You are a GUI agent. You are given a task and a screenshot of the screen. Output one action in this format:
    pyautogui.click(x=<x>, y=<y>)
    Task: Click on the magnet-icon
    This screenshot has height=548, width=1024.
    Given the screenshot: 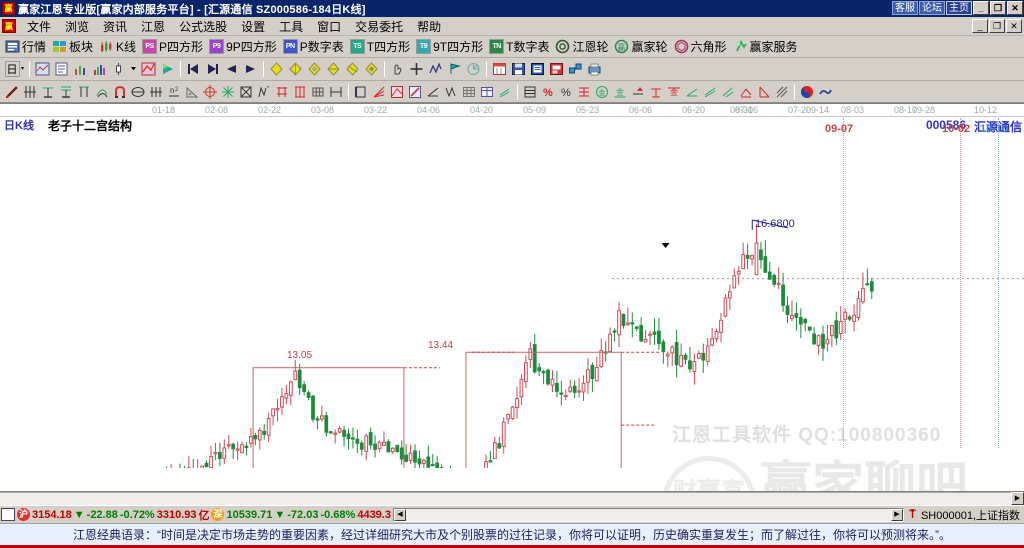 What is the action you would take?
    pyautogui.click(x=120, y=92)
    